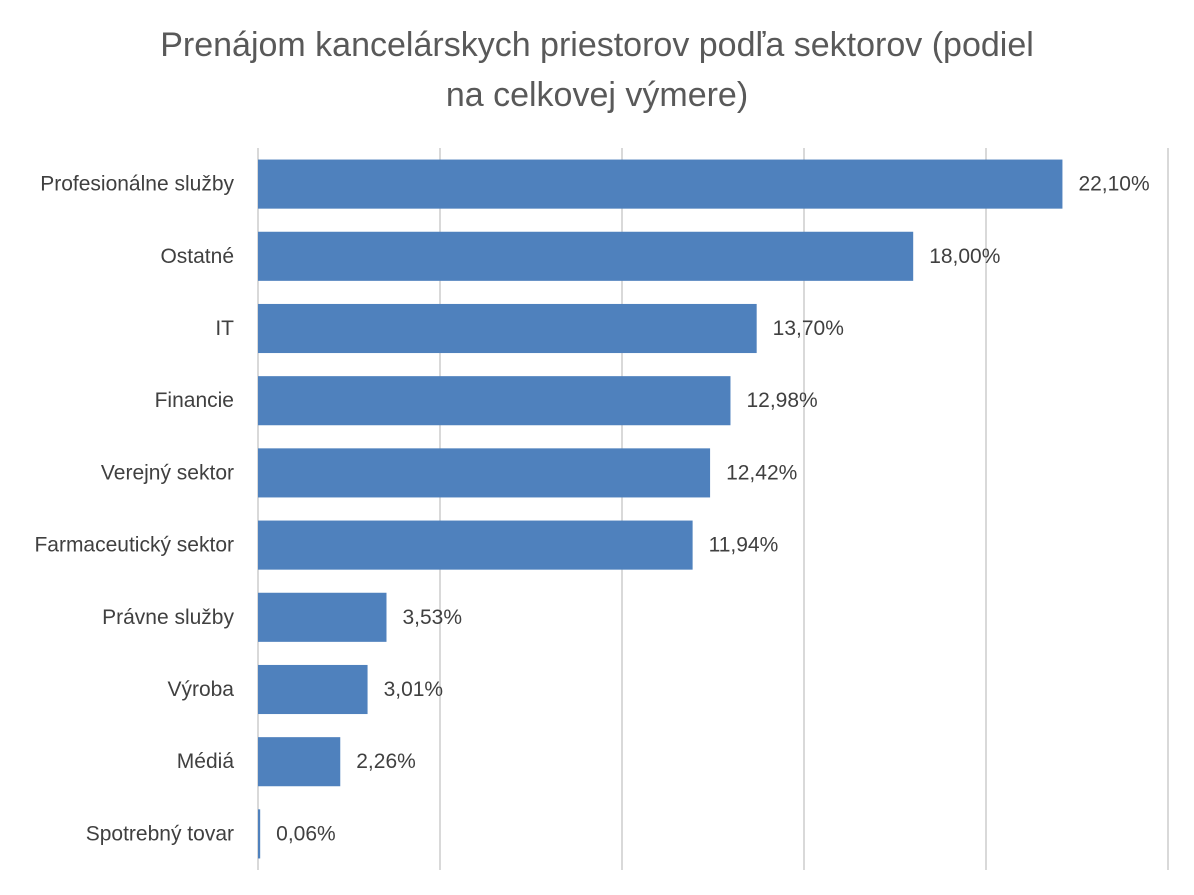 The image size is (1194, 895). What do you see at coordinates (194, 400) in the screenshot?
I see `category-label: Financie` at bounding box center [194, 400].